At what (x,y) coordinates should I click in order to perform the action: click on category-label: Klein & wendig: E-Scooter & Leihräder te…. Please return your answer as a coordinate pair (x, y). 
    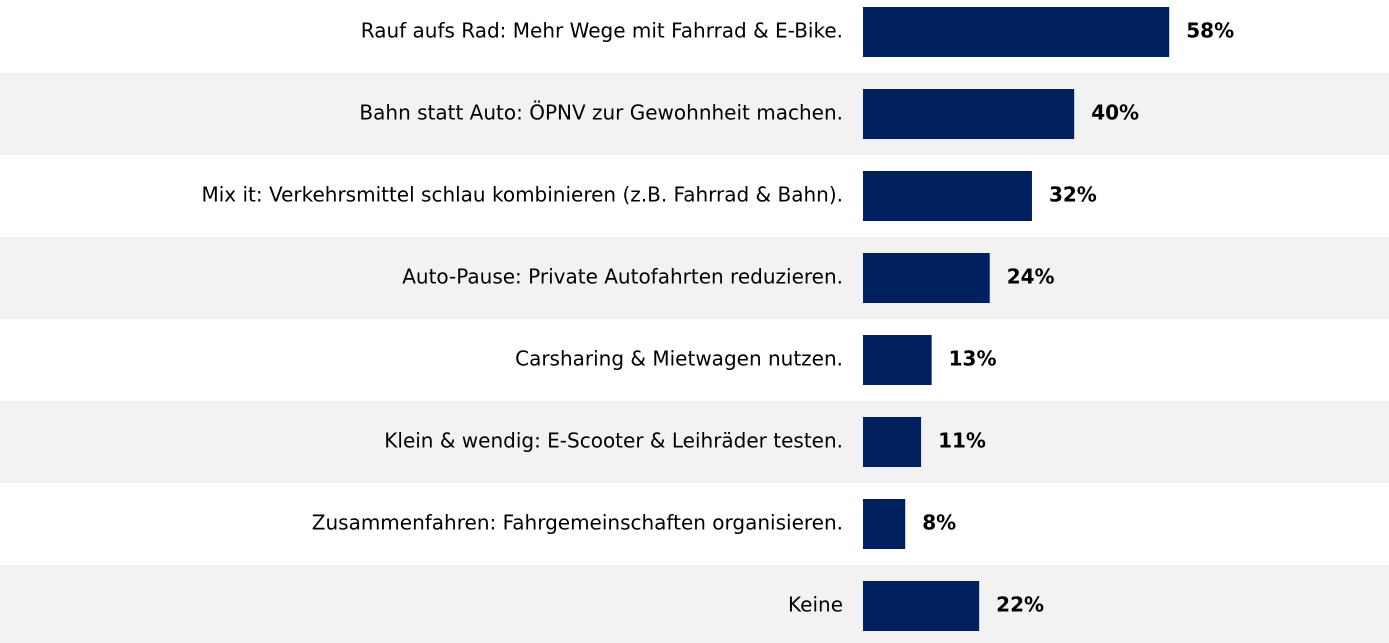
    Looking at the image, I should click on (613, 441).